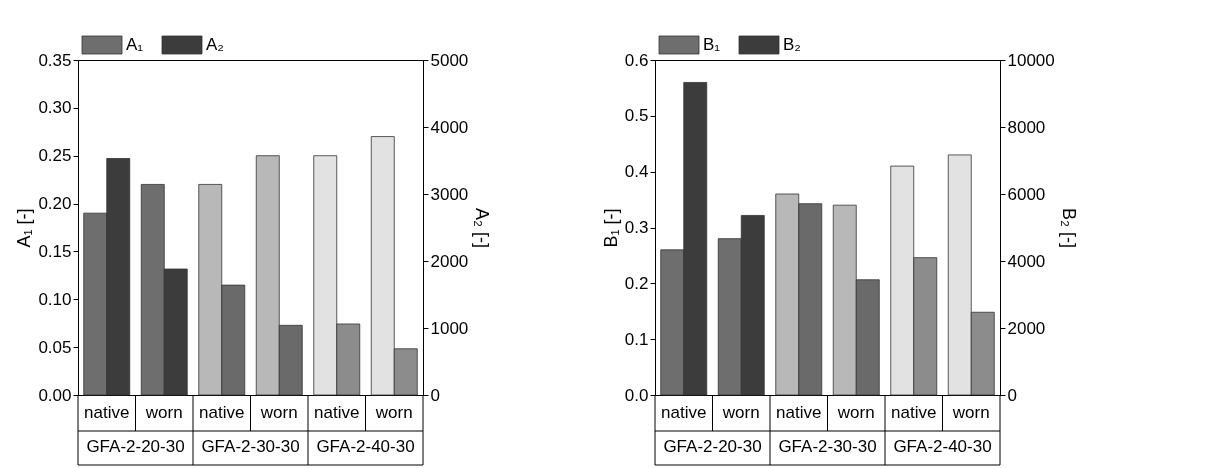  What do you see at coordinates (135, 44) in the screenshot?
I see `legend-label: A₁` at bounding box center [135, 44].